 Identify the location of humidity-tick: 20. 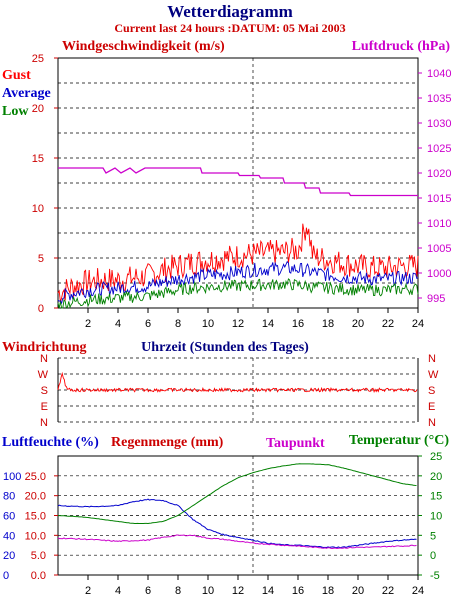
(9, 556).